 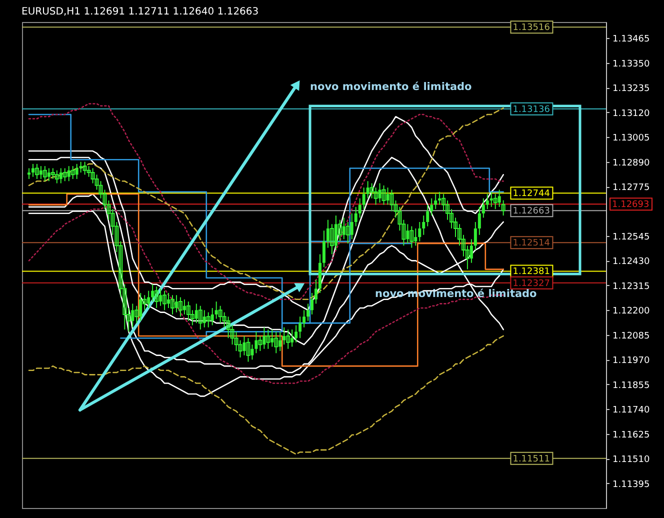 What do you see at coordinates (531, 283) in the screenshot?
I see `ref-line-label: 1.12327` at bounding box center [531, 283].